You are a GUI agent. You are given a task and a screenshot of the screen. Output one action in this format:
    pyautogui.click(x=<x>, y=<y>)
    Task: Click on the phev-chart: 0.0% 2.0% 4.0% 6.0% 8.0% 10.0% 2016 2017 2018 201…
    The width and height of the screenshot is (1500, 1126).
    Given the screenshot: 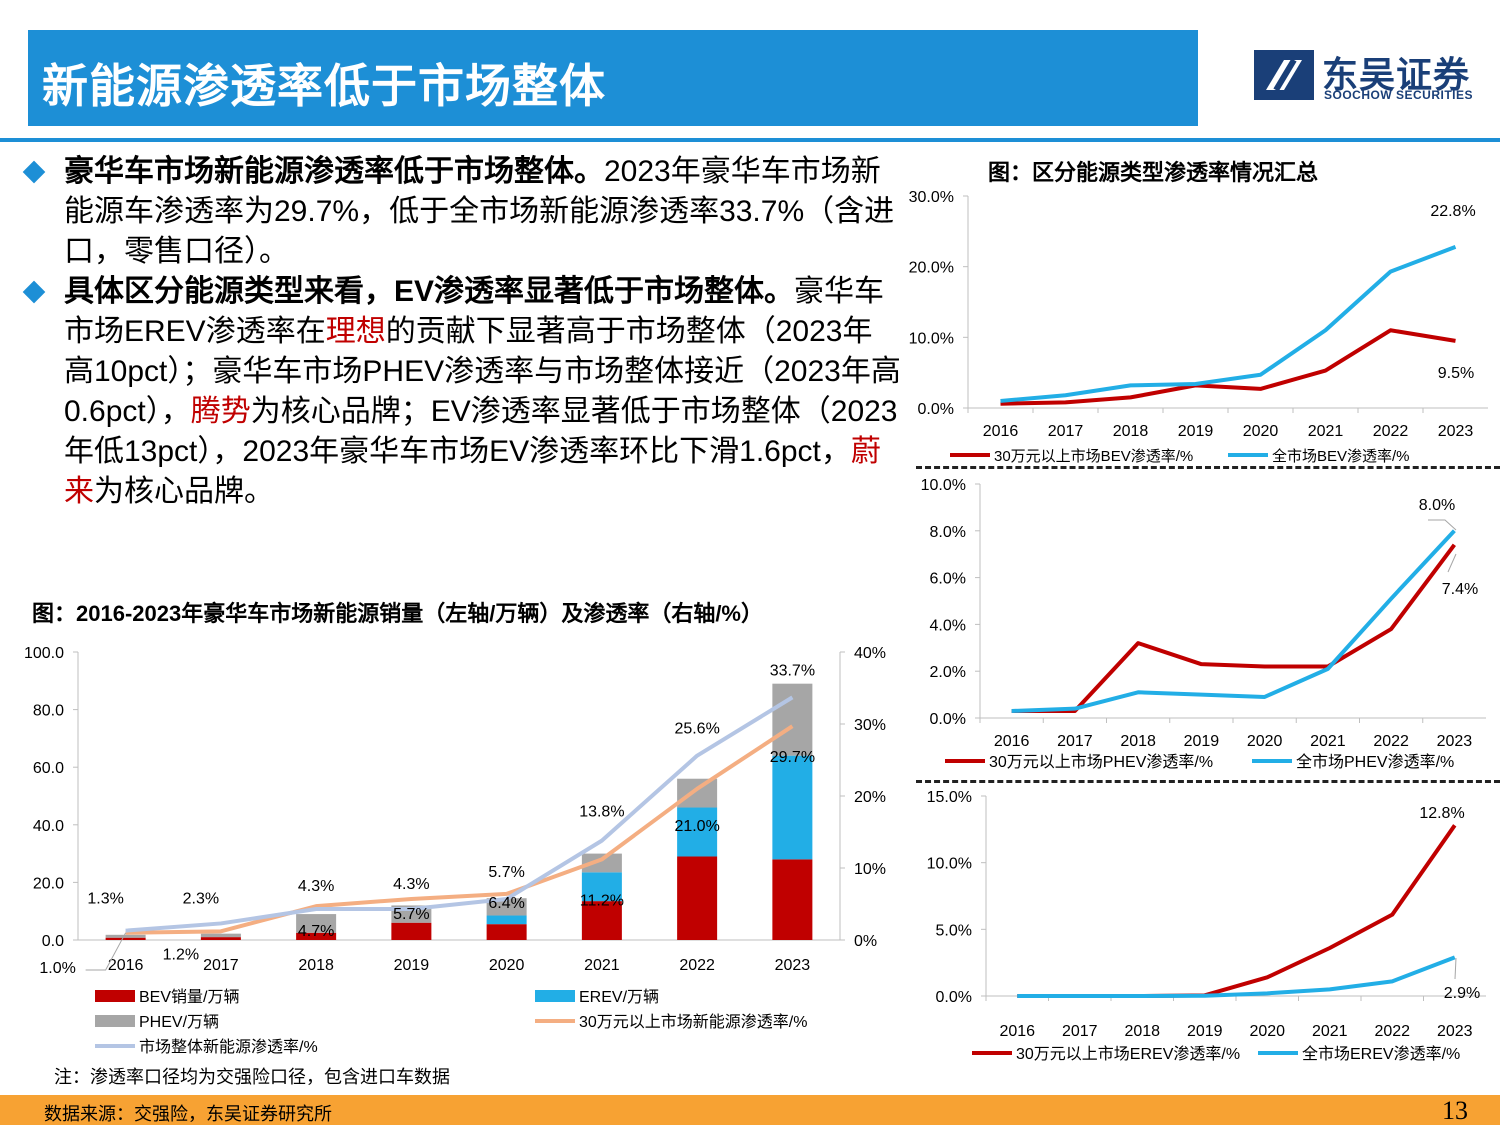 What is the action you would take?
    pyautogui.click(x=1203, y=624)
    